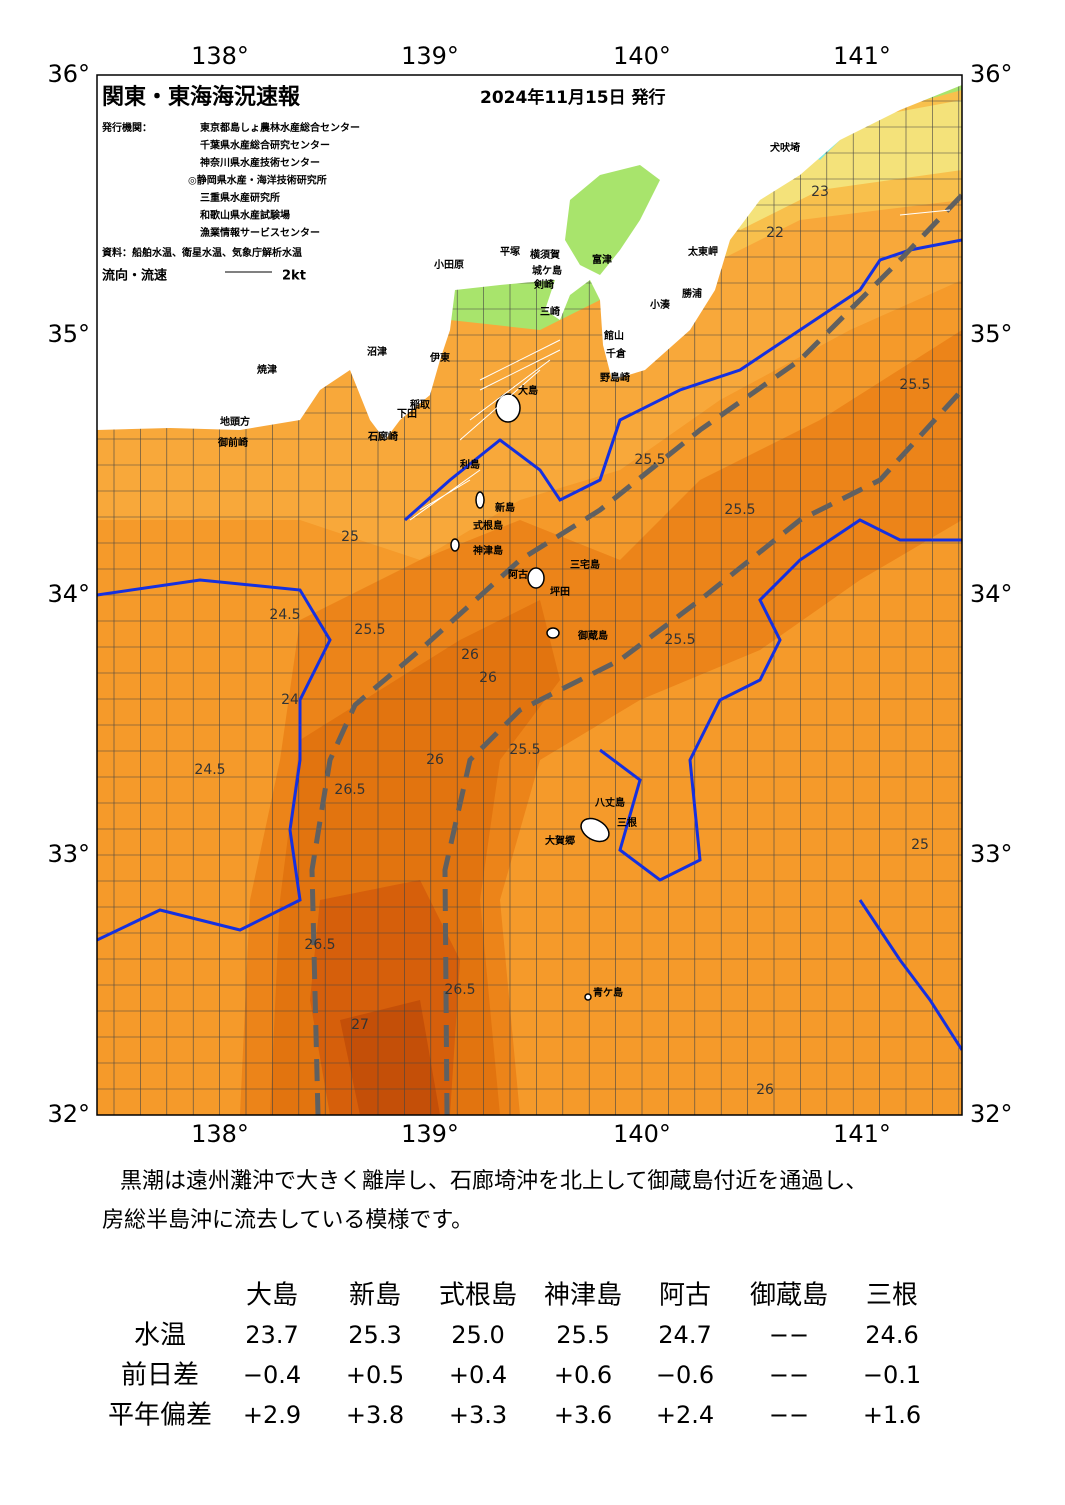 The image size is (1065, 1505). I want to click on place-name: 富津, so click(602, 259).